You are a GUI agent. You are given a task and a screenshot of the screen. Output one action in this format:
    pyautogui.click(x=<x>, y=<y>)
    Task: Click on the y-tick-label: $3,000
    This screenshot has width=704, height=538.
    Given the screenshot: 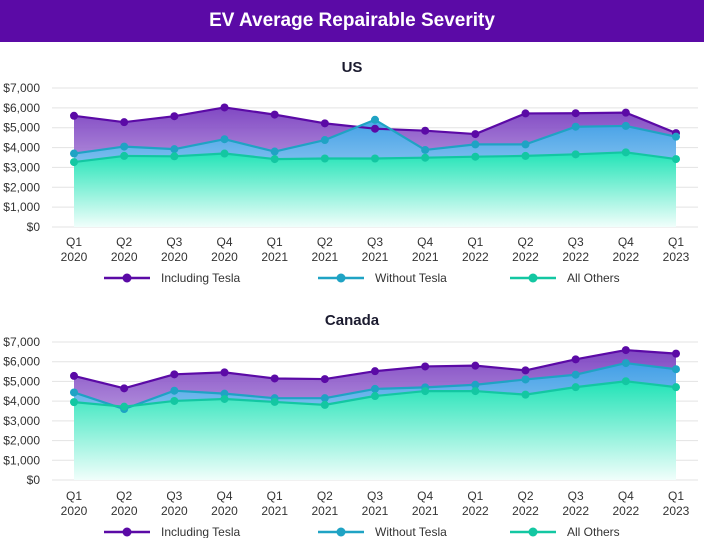 What is the action you would take?
    pyautogui.click(x=21, y=167)
    